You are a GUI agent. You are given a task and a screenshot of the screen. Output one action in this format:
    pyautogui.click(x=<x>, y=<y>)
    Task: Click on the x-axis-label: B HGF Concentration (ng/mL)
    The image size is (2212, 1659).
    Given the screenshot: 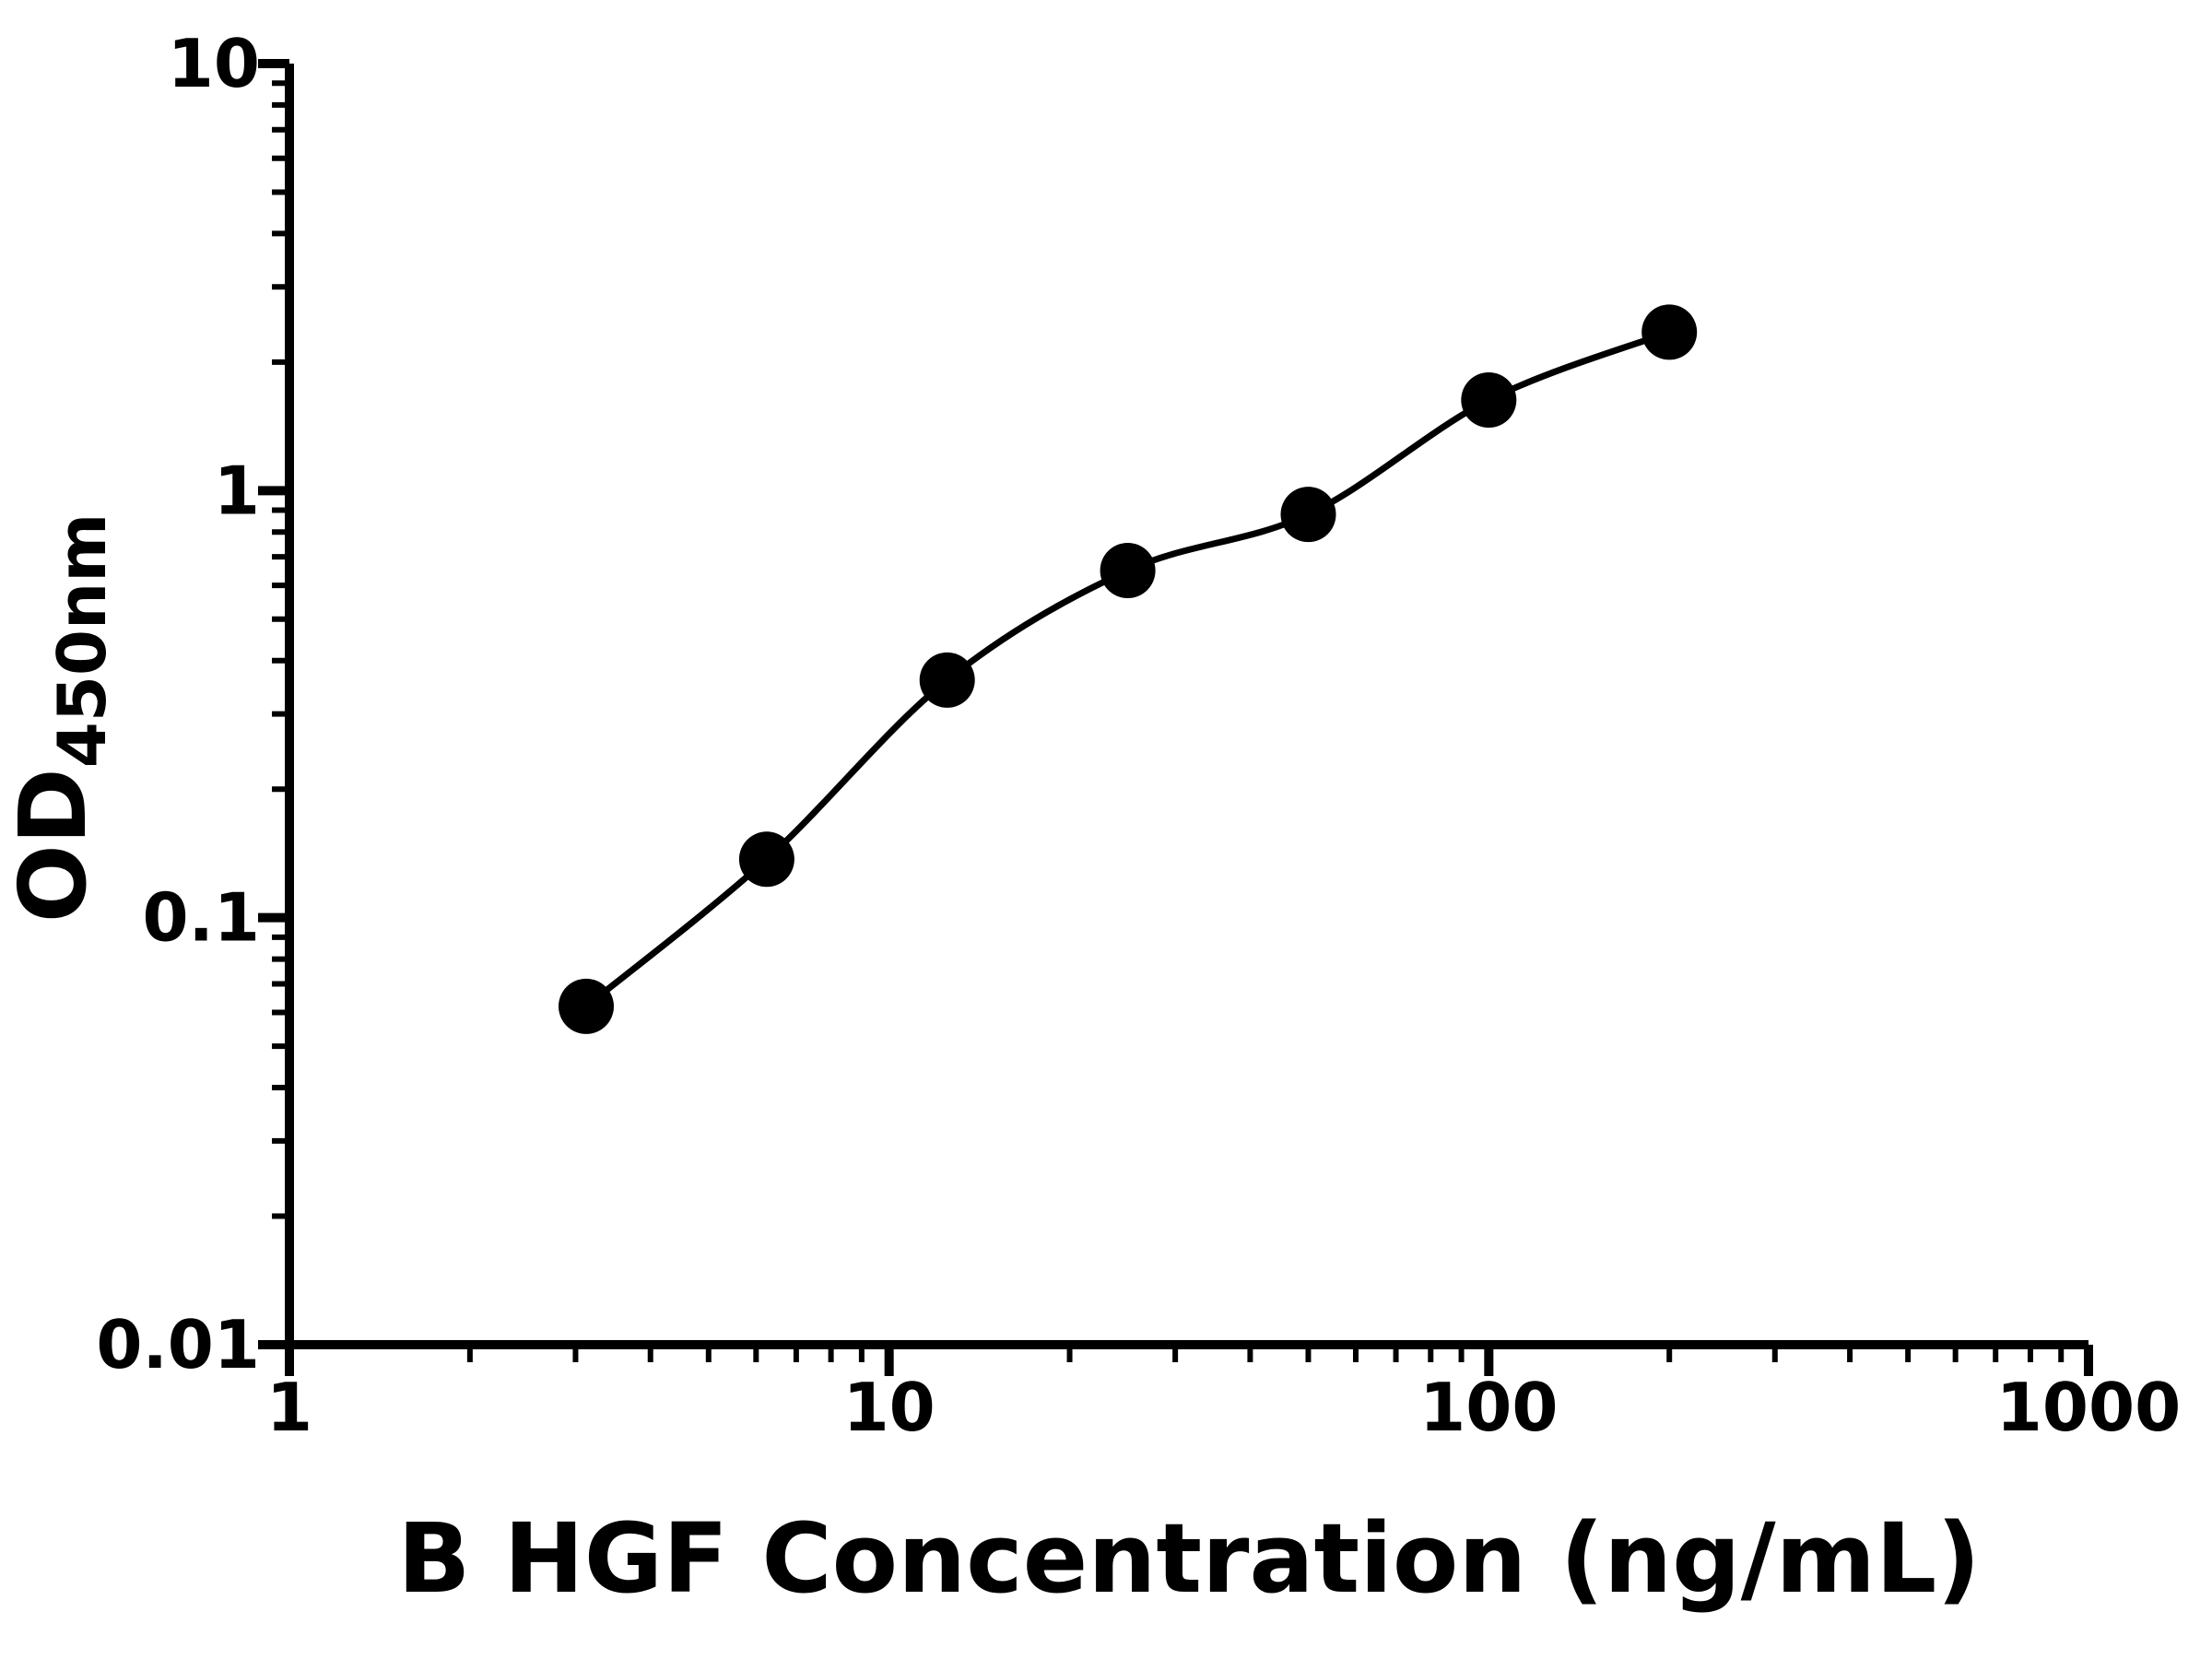 What is the action you would take?
    pyautogui.click(x=1189, y=1558)
    